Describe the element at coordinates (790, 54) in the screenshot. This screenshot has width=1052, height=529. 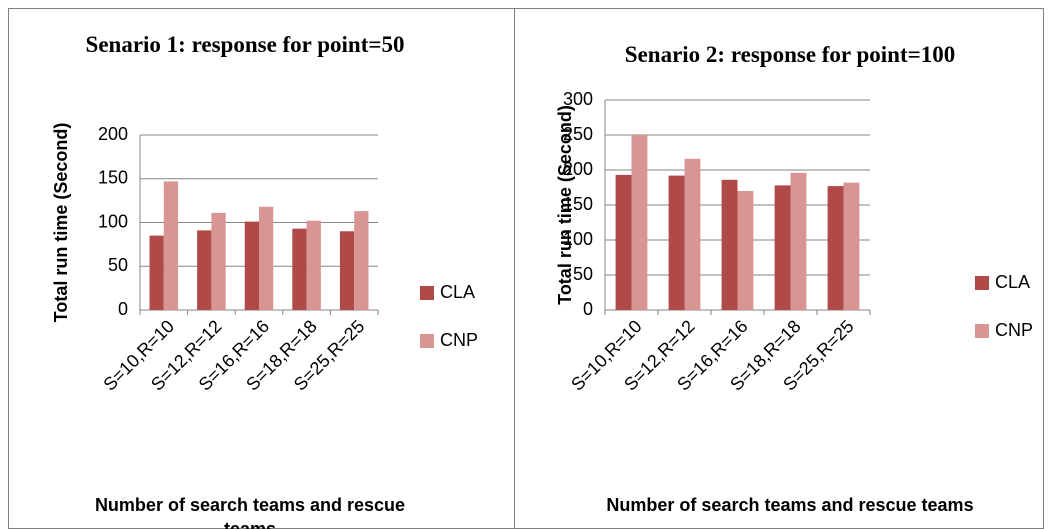
I see `chart-title: Senario 2: response for point=100` at that location.